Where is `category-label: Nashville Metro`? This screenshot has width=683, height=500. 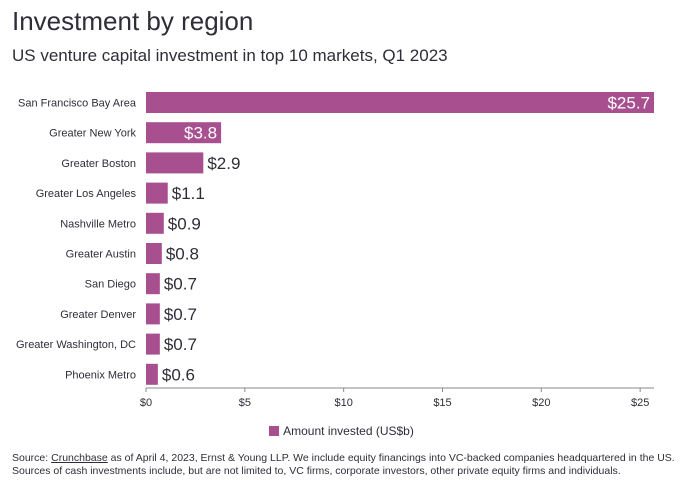
category-label: Nashville Metro is located at coordinates (98, 224).